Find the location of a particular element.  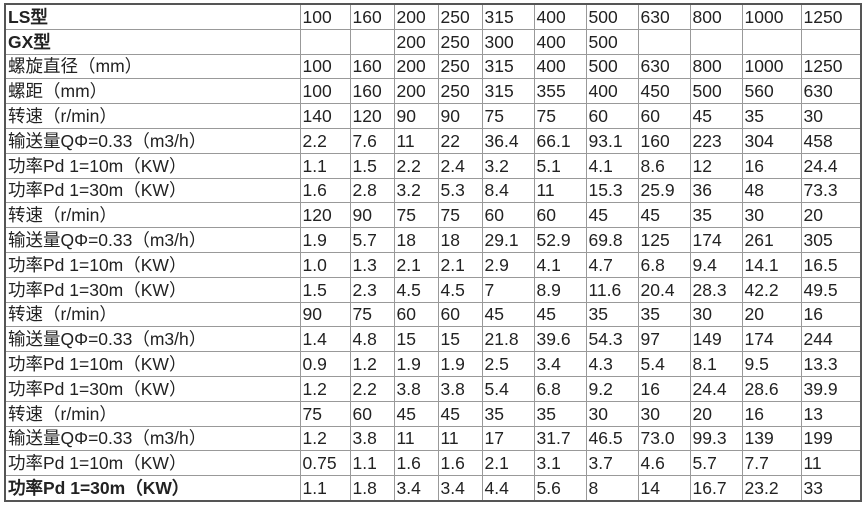

table-cell: 5.1 is located at coordinates (560, 165).